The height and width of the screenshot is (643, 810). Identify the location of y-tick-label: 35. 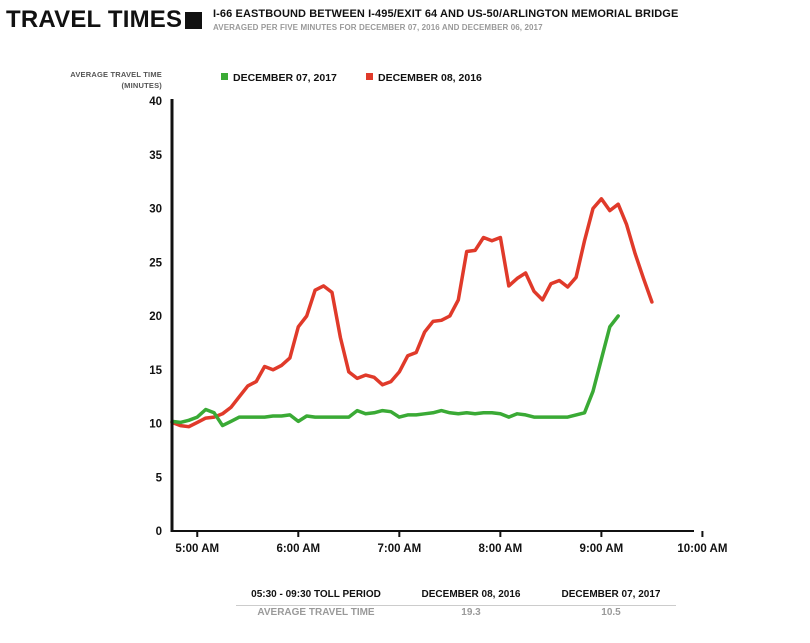
(155, 156).